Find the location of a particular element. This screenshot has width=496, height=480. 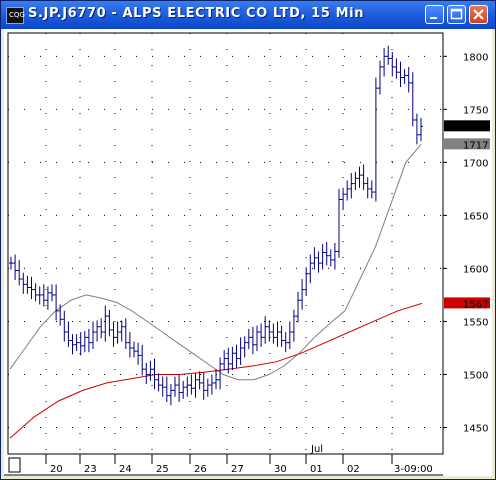

x-tick-label: 25 is located at coordinates (162, 469).